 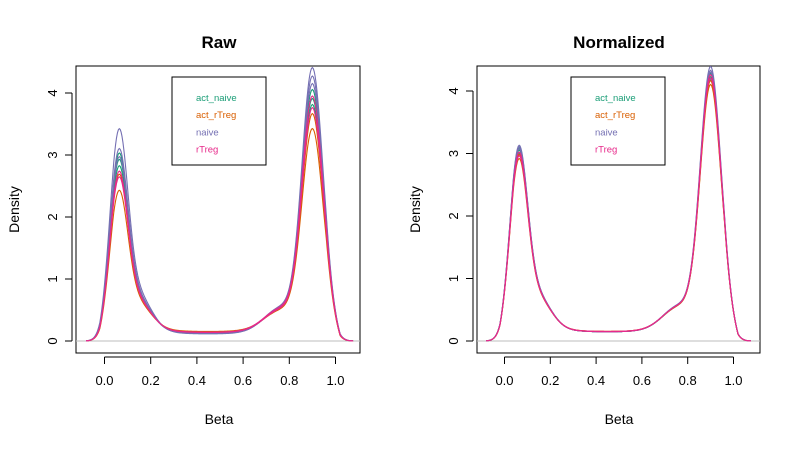 What do you see at coordinates (220, 42) in the screenshot?
I see `chart-title: Raw` at bounding box center [220, 42].